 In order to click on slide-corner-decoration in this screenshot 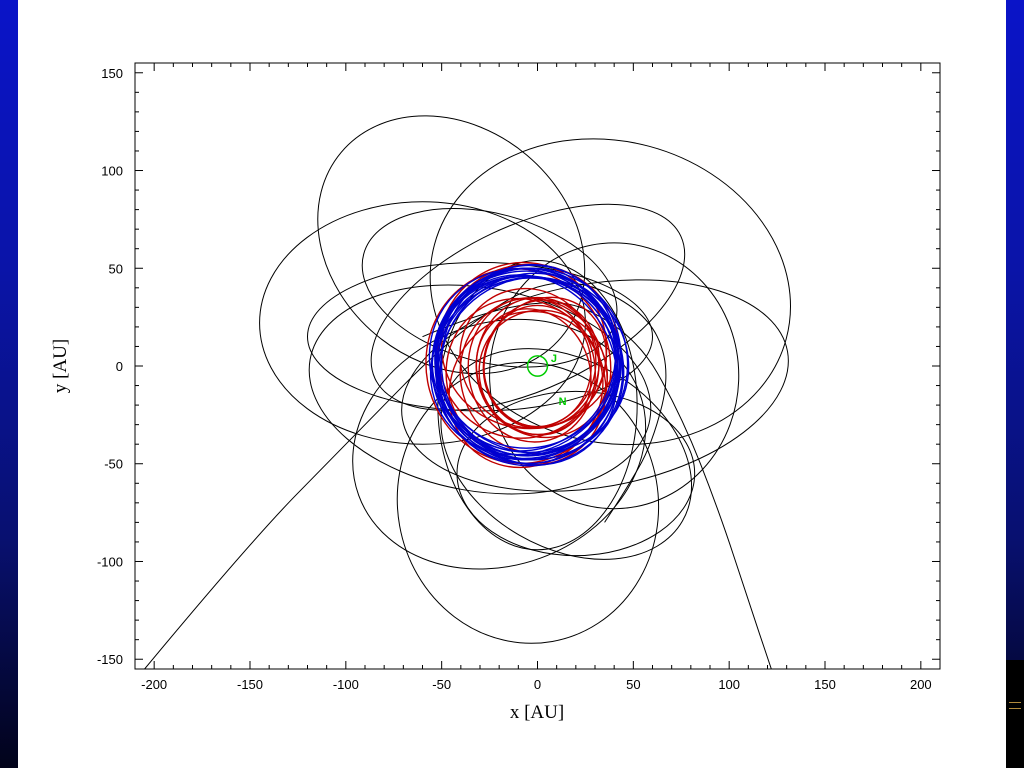, I will do `click(1015, 714)`.